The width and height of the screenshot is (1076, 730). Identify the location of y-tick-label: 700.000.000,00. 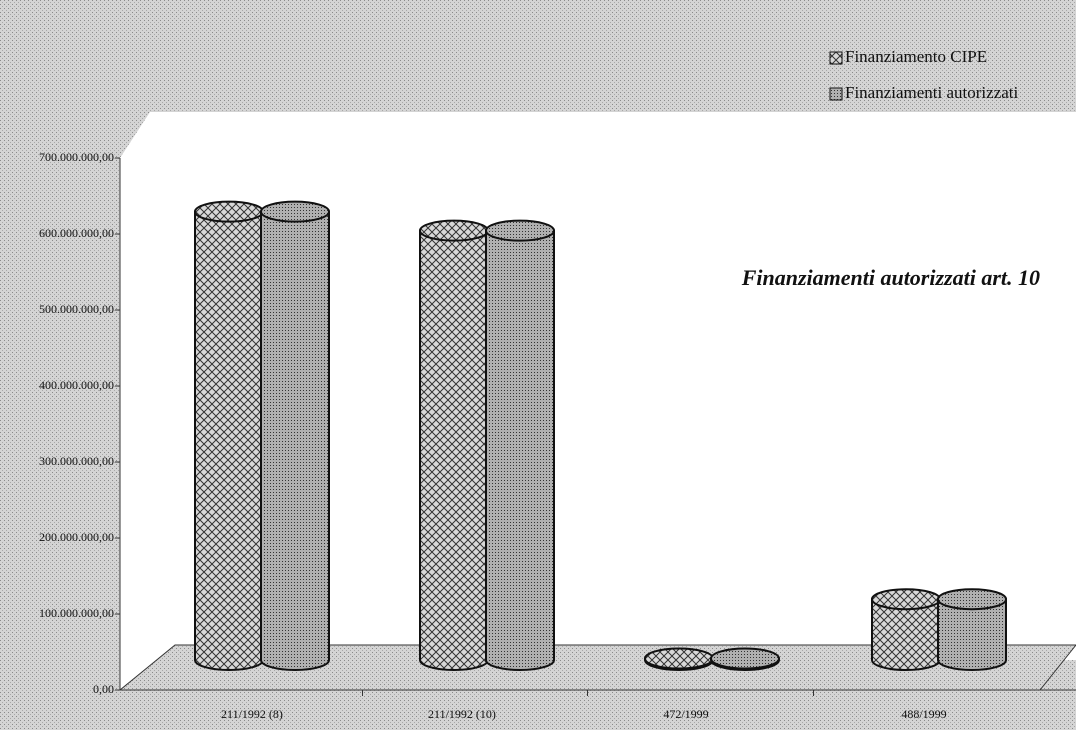
(76, 157).